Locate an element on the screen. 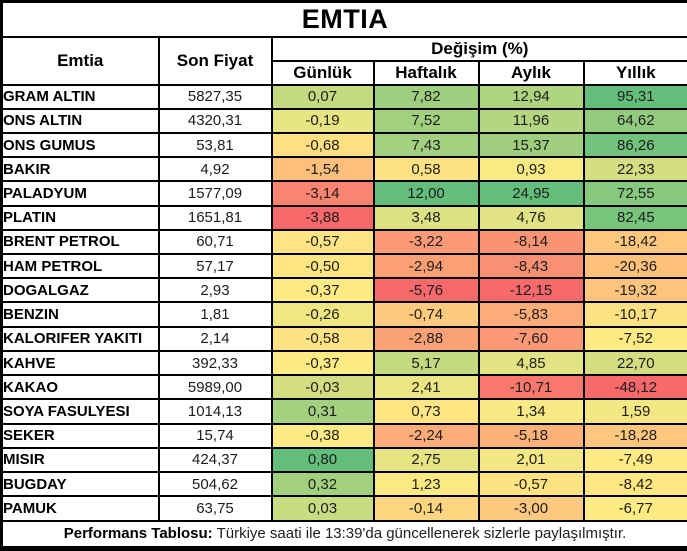 The height and width of the screenshot is (551, 687). change-haftalik: 0,58 is located at coordinates (426, 169).